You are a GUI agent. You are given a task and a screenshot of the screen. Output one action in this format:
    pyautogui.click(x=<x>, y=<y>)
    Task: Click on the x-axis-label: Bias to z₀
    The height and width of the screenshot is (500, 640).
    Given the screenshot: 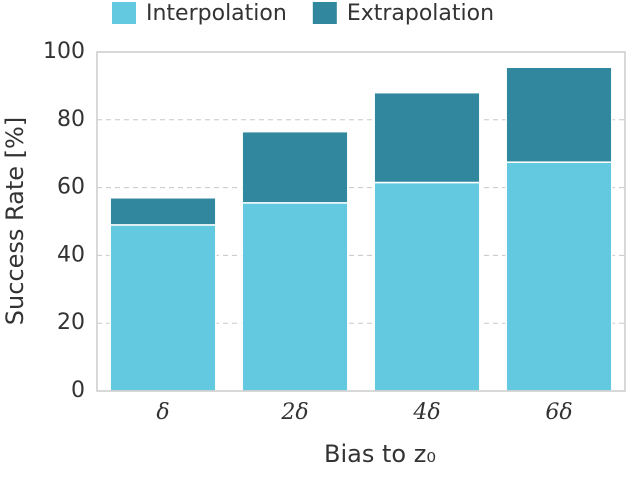 What is the action you would take?
    pyautogui.click(x=380, y=454)
    